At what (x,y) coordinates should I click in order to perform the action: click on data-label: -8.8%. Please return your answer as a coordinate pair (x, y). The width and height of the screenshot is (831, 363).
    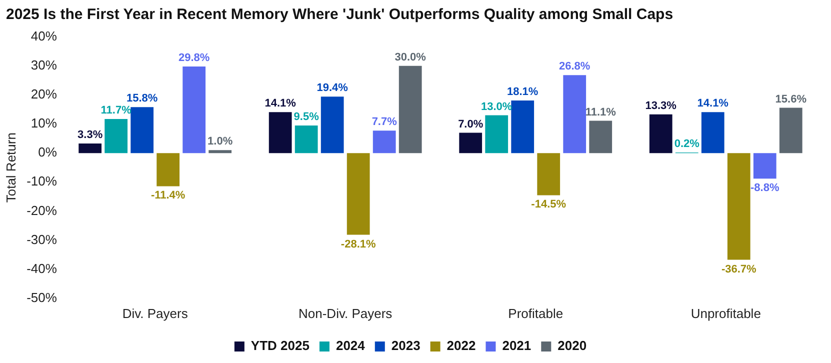
    Looking at the image, I should click on (765, 188).